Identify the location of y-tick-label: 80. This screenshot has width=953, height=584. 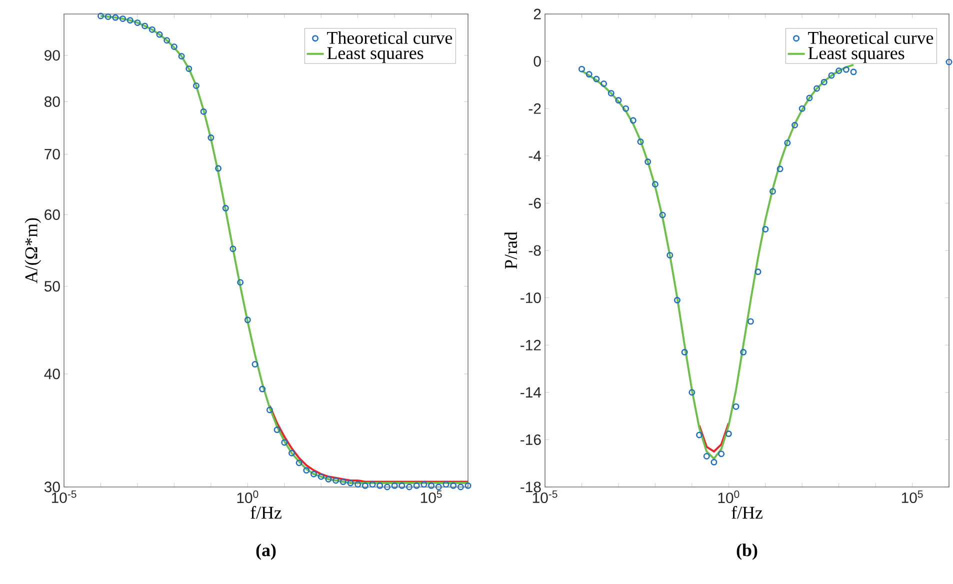
(52, 101).